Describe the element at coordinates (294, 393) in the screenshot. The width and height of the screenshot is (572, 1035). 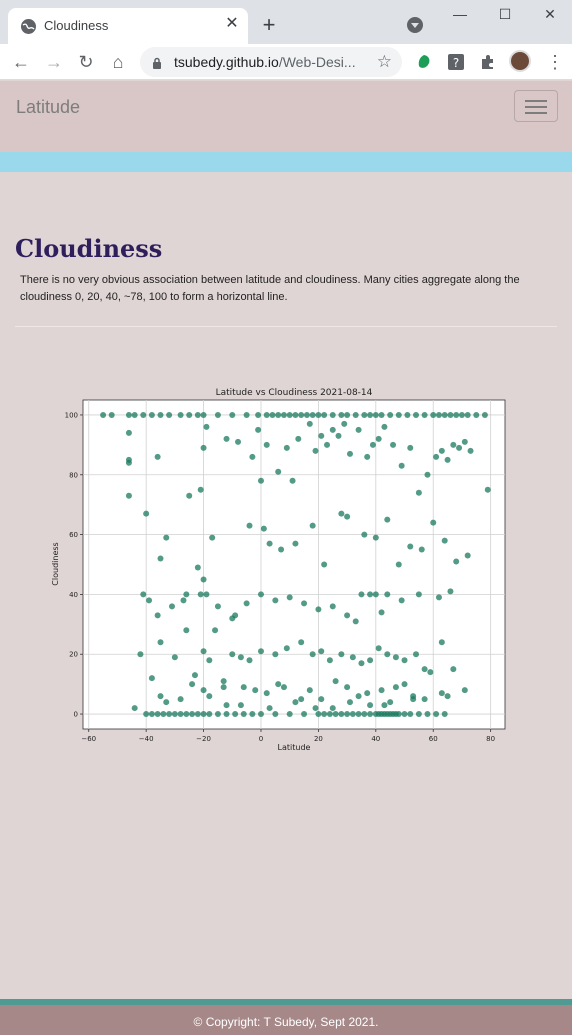
I see `chart-title: Latitude vs Cloudiness 2021-08-14` at that location.